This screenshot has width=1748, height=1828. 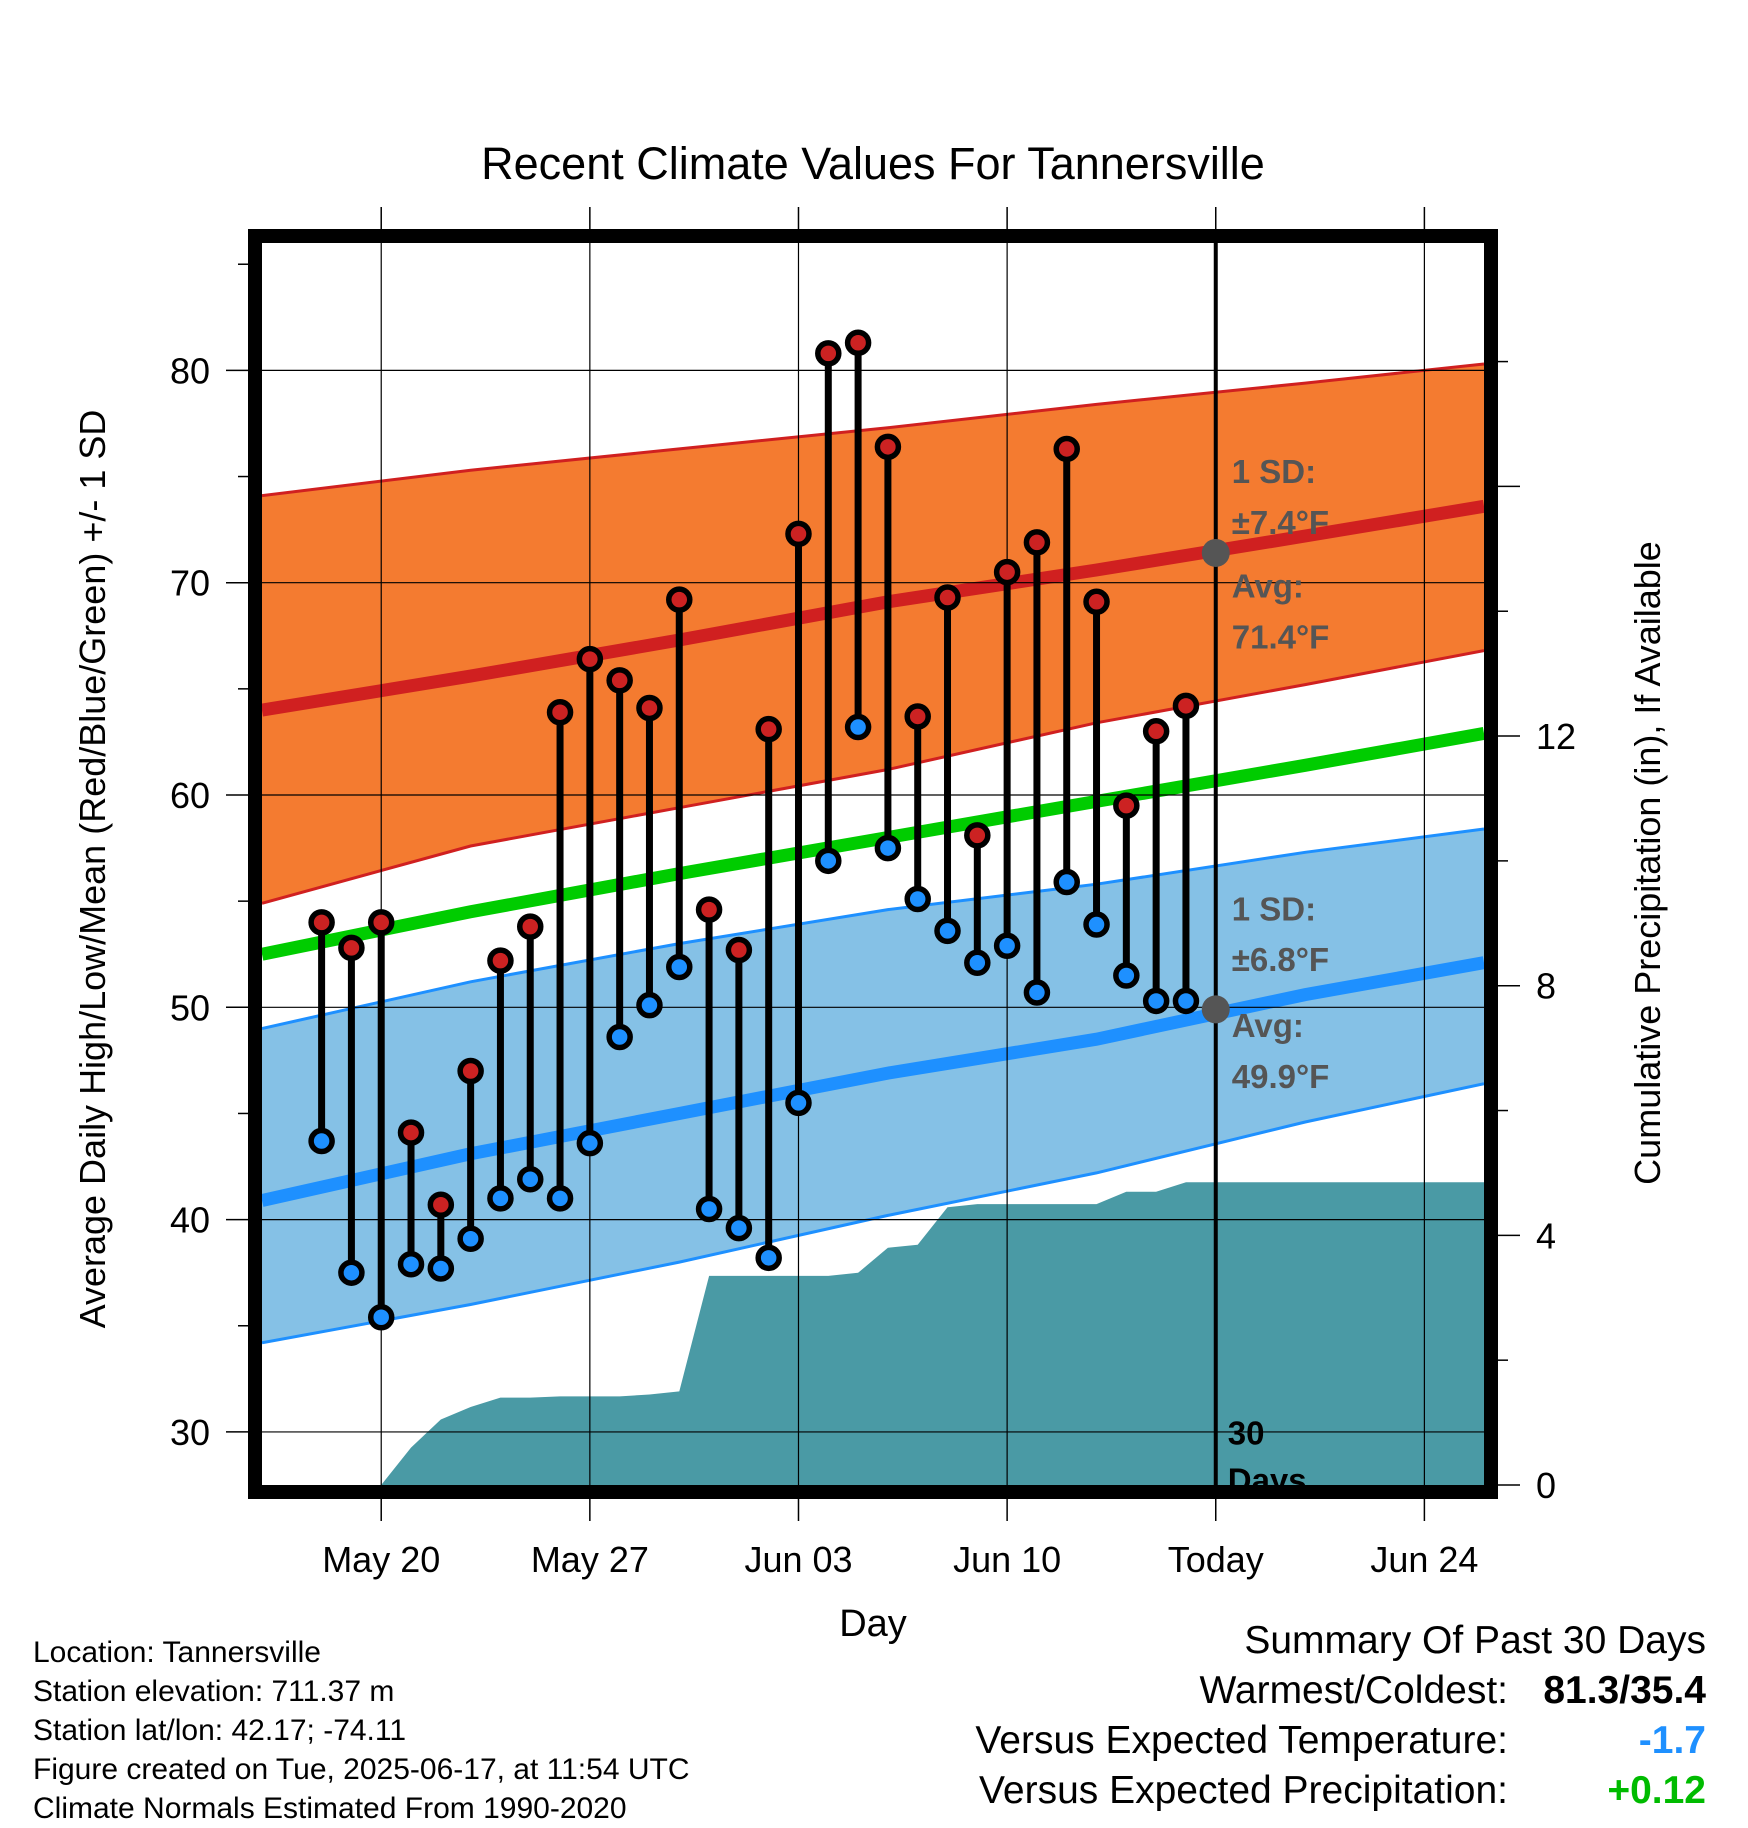 What do you see at coordinates (330, 1808) in the screenshot?
I see `normals-text: Climate Normals Estimated From 1990-2020` at bounding box center [330, 1808].